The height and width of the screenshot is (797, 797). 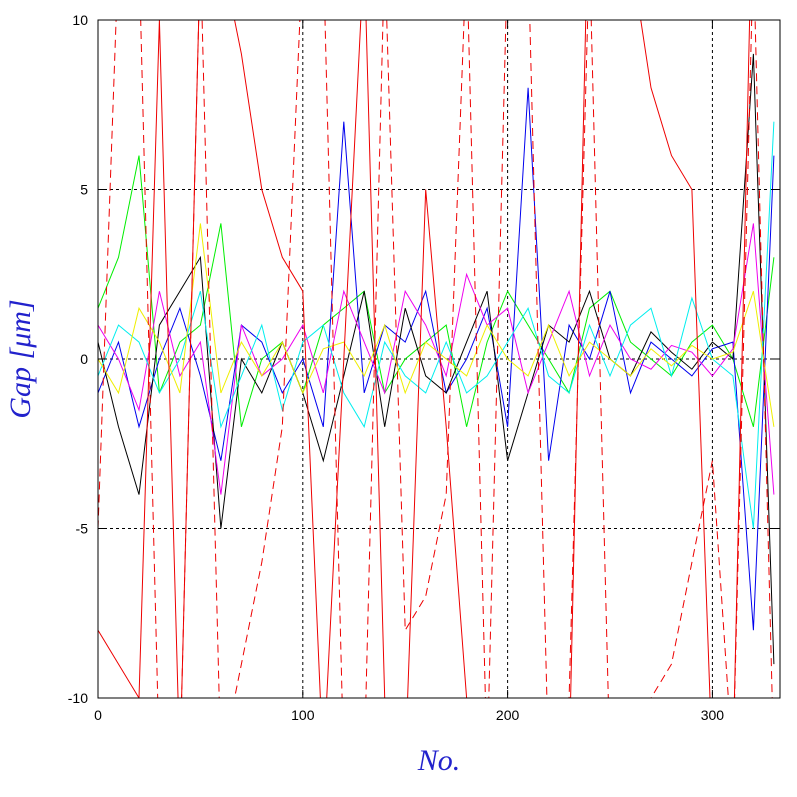 I want to click on x-tick-label: 300, so click(x=713, y=715).